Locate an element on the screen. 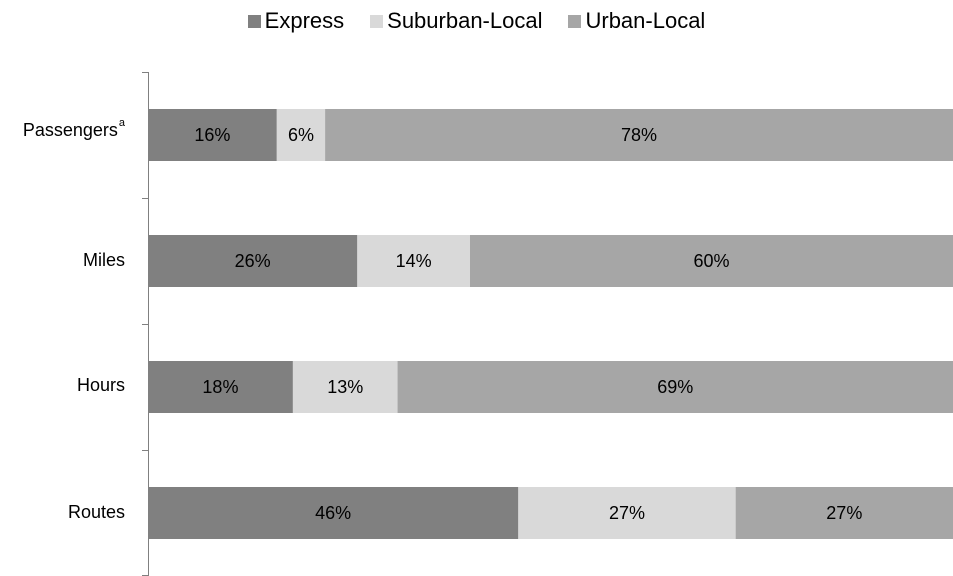 This screenshot has width=953, height=576. legend-item-suburban-local: Suburban-Local is located at coordinates (456, 21).